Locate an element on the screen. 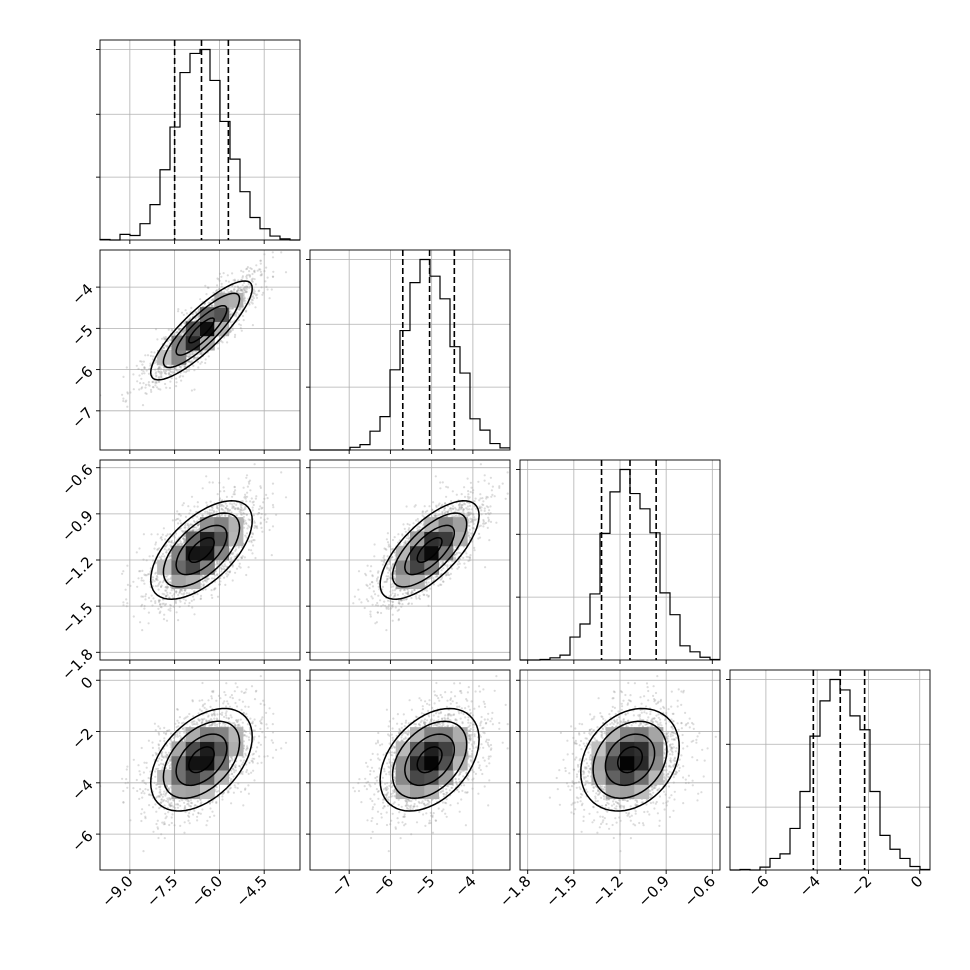 This screenshot has height=970, width=970. y-tick-label: −1.8 is located at coordinates (77, 664).